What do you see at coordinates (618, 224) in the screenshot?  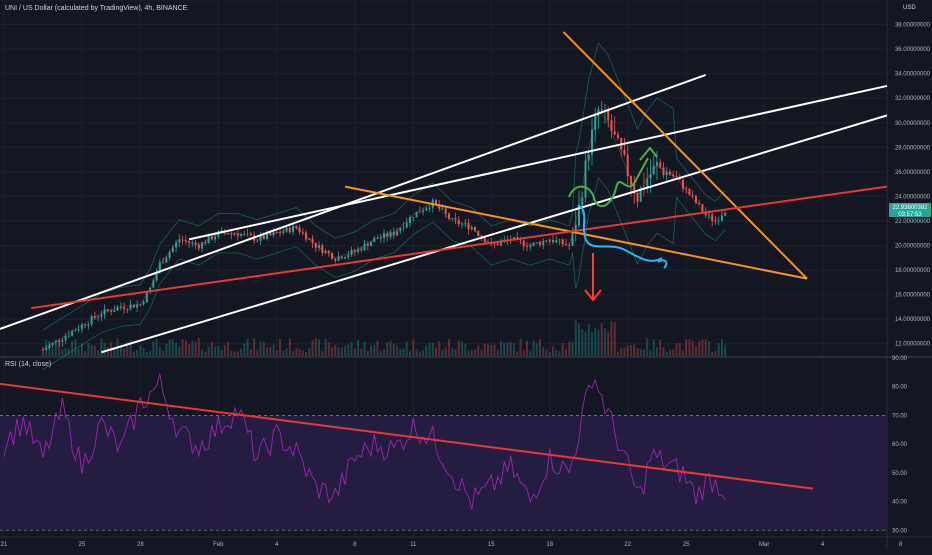 I see `forecast-drawings` at bounding box center [618, 224].